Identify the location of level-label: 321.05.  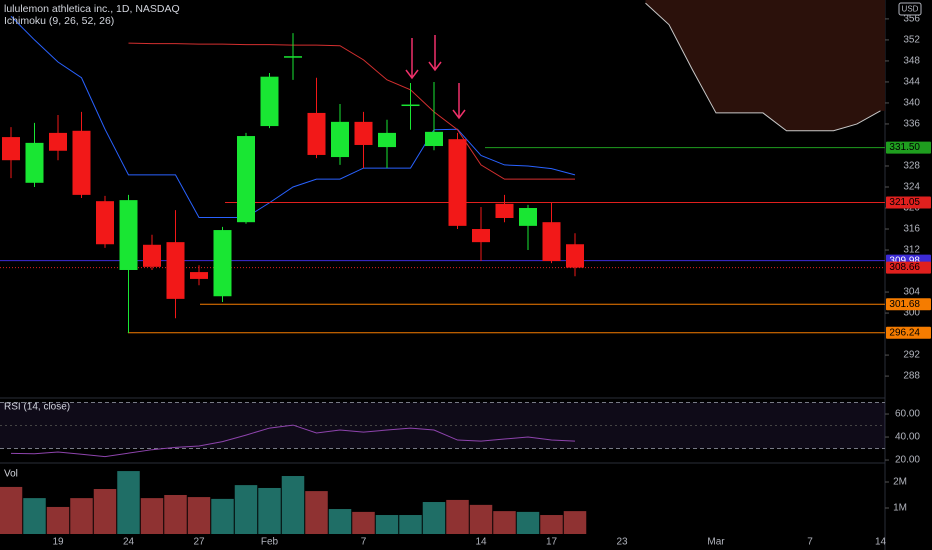
(904, 202).